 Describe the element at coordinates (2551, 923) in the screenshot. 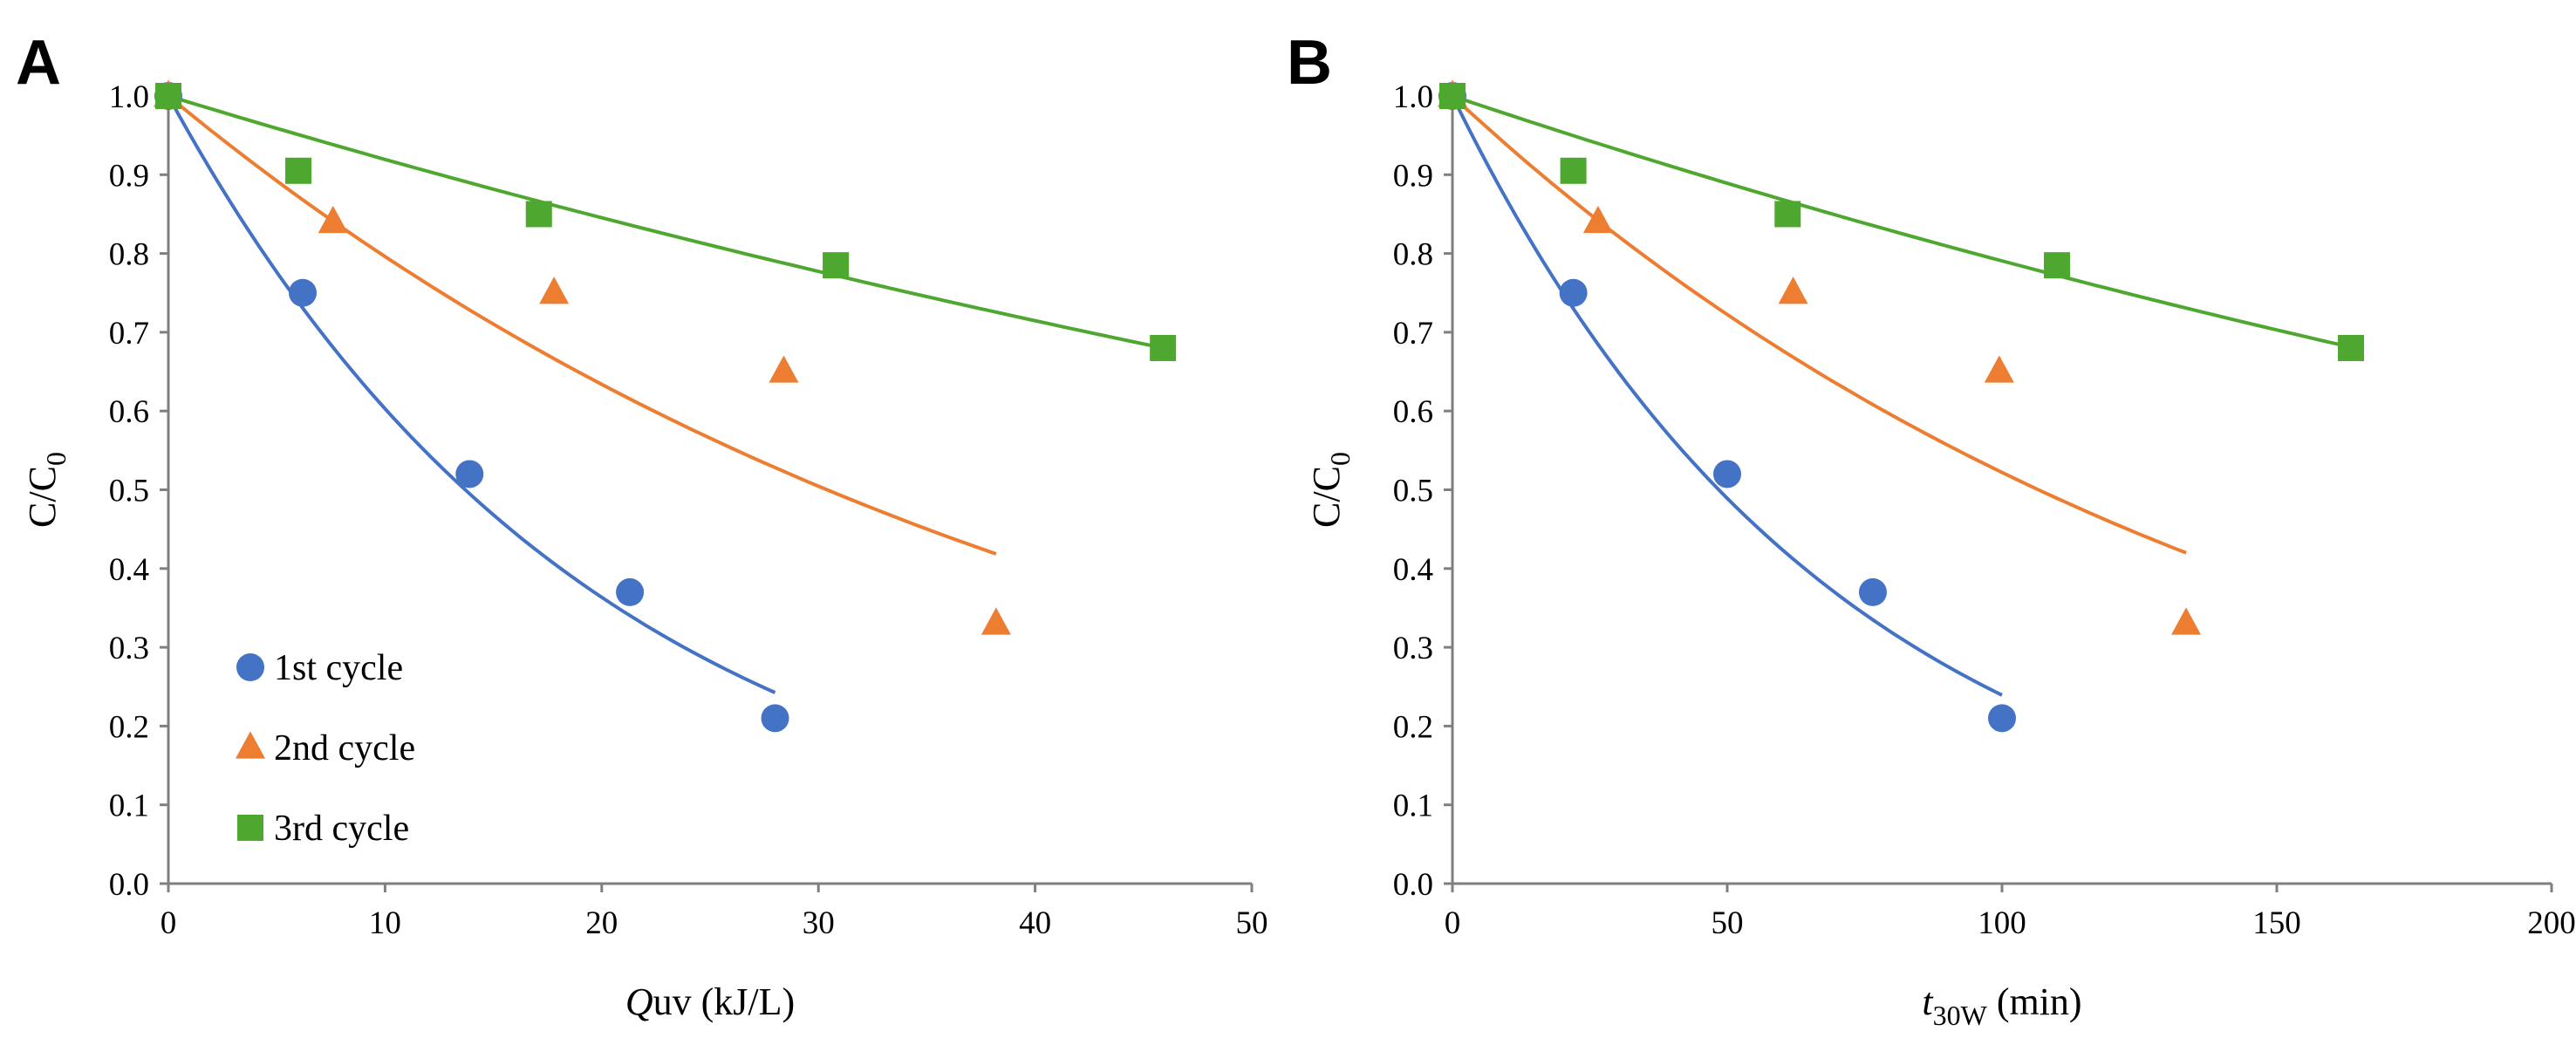

I see `x-tick-label: 200` at that location.